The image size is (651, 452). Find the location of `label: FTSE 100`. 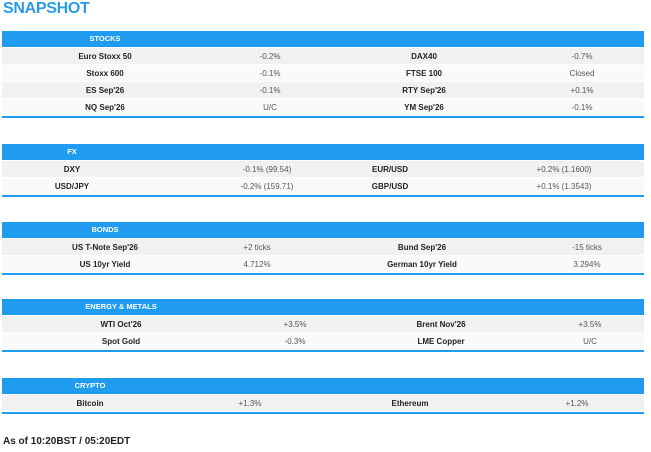

label: FTSE 100 is located at coordinates (424, 73).